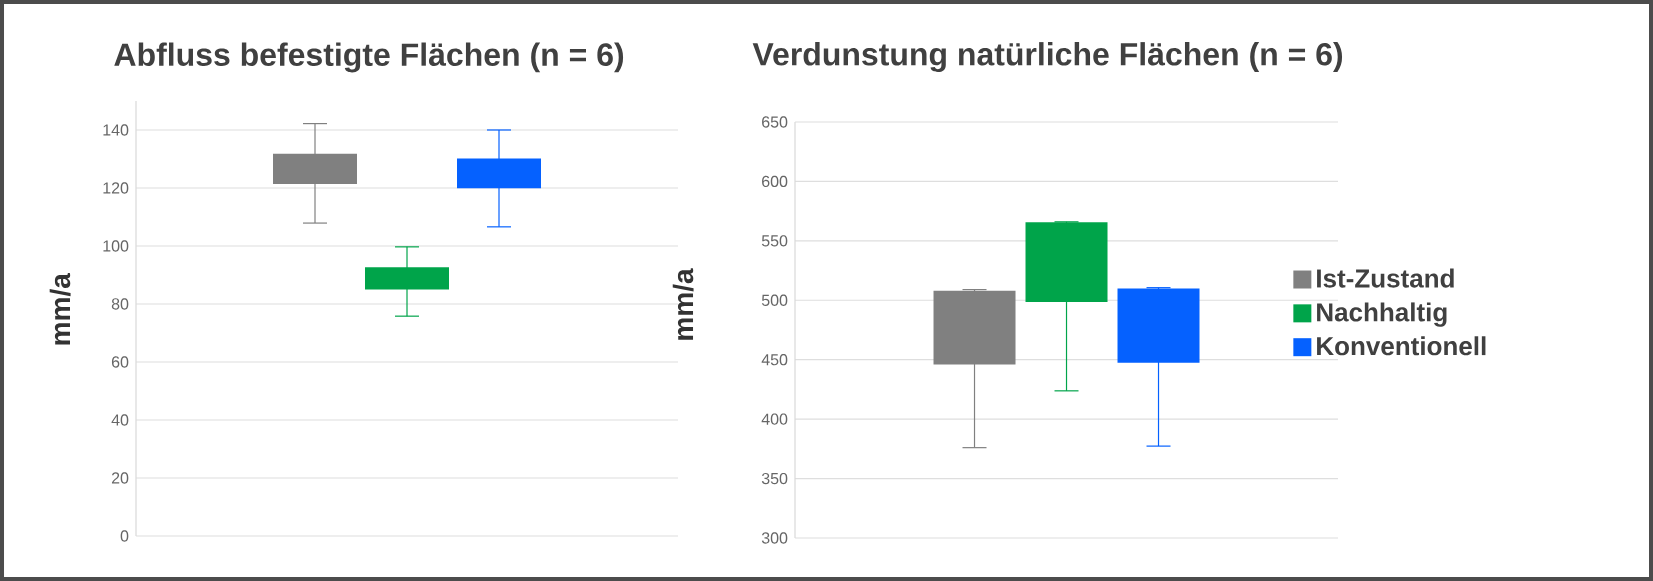 This screenshot has height=581, width=1653. Describe the element at coordinates (120, 304) in the screenshot. I see `y-tick-label: 80` at that location.